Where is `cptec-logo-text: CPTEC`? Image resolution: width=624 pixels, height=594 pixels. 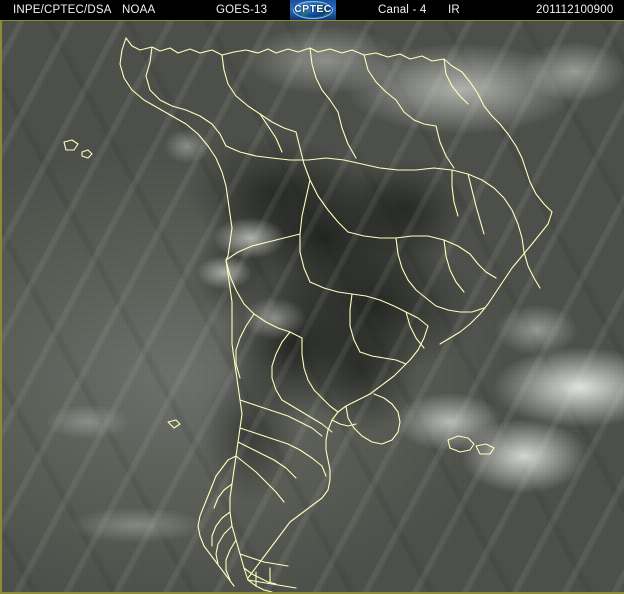
cptec-logo-text: CPTEC is located at coordinates (313, 9).